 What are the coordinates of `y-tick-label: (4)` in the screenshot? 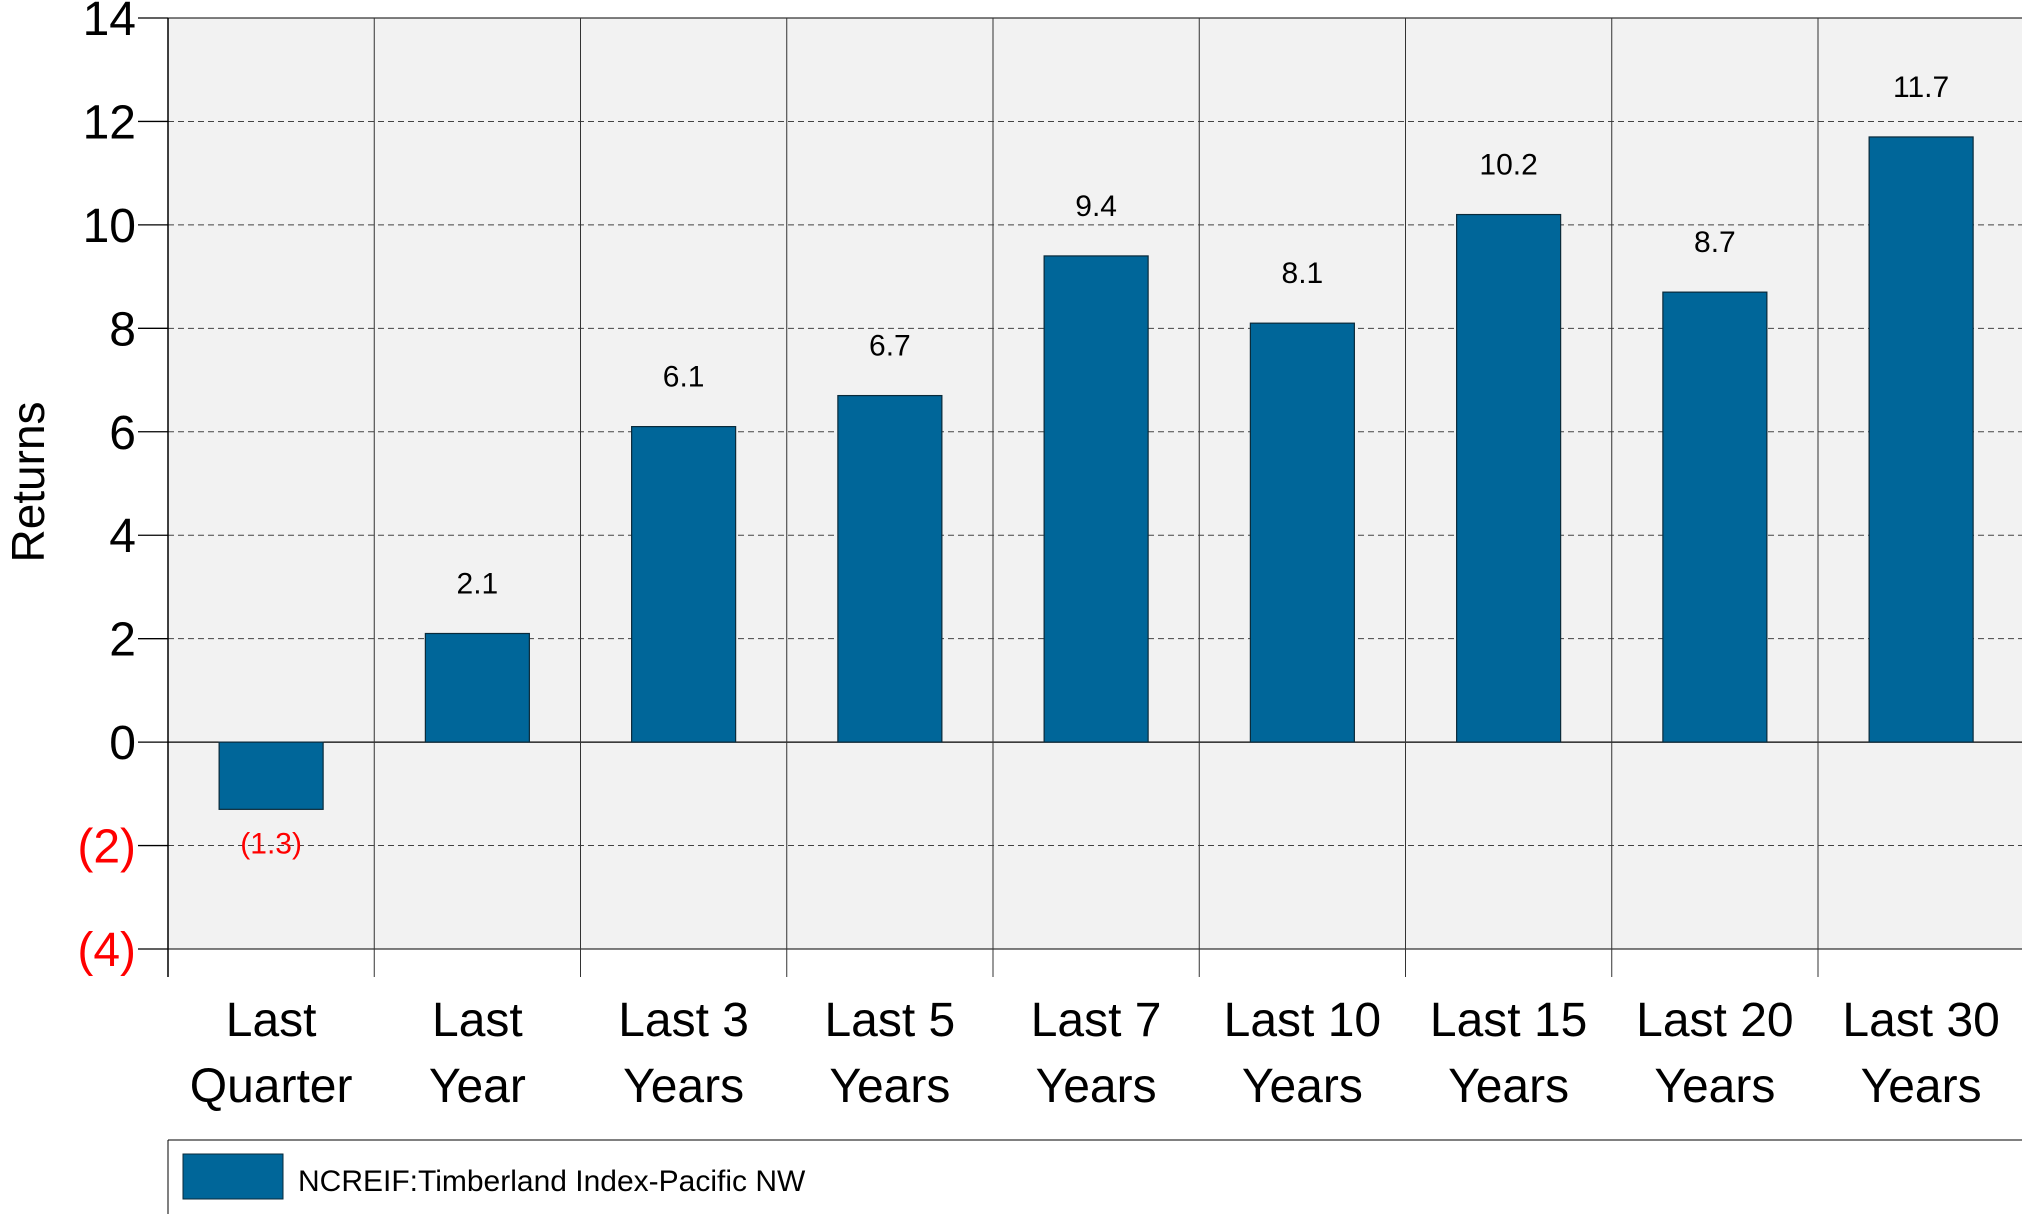 It's located at (106, 950).